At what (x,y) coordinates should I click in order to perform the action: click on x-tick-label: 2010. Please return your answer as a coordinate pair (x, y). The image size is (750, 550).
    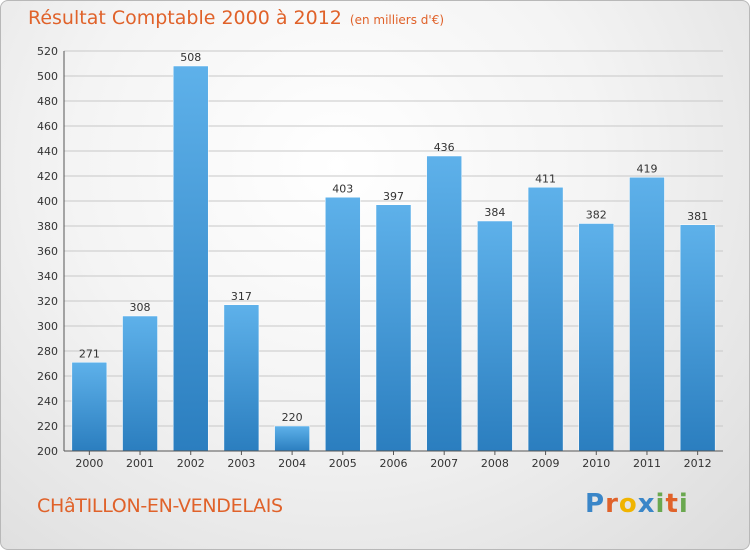
    Looking at the image, I should click on (596, 463).